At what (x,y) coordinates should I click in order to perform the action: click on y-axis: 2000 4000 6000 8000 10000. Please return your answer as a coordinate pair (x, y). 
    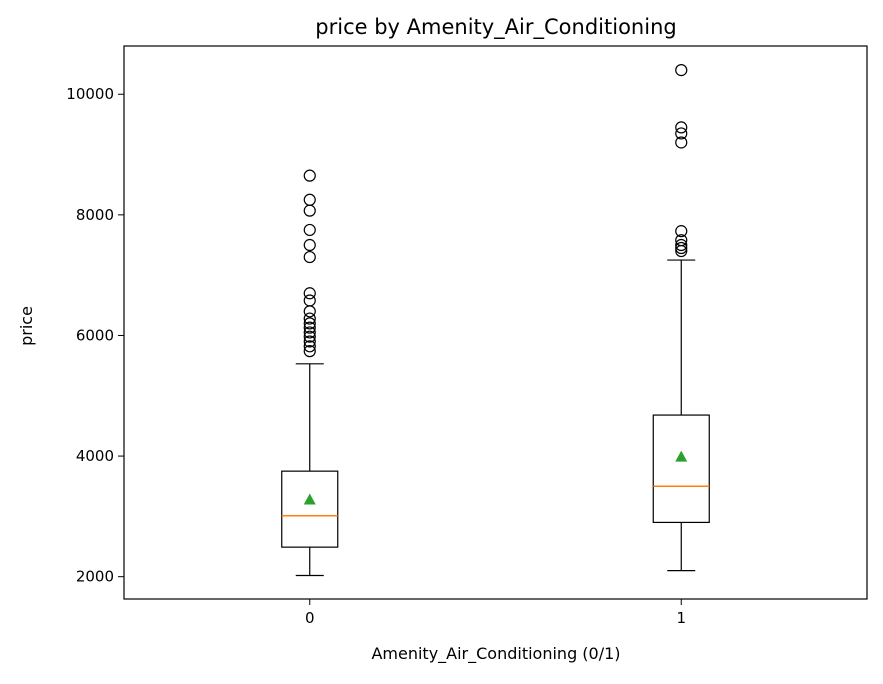
    Looking at the image, I should click on (95, 335).